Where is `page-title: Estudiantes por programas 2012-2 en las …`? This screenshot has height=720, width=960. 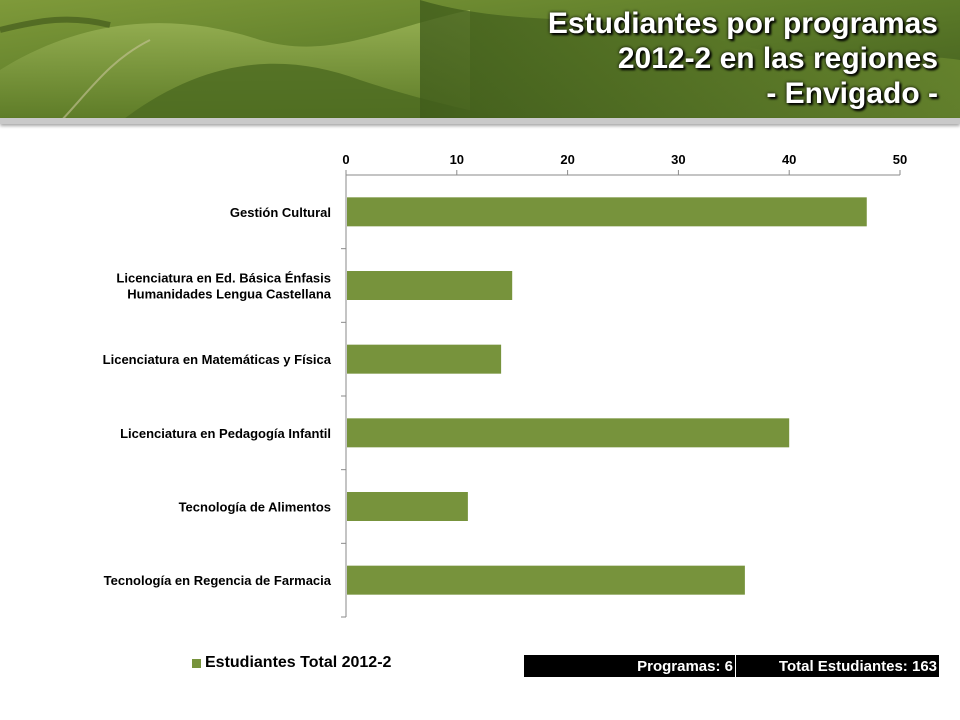 page-title: Estudiantes por programas 2012-2 en las … is located at coordinates (638, 58).